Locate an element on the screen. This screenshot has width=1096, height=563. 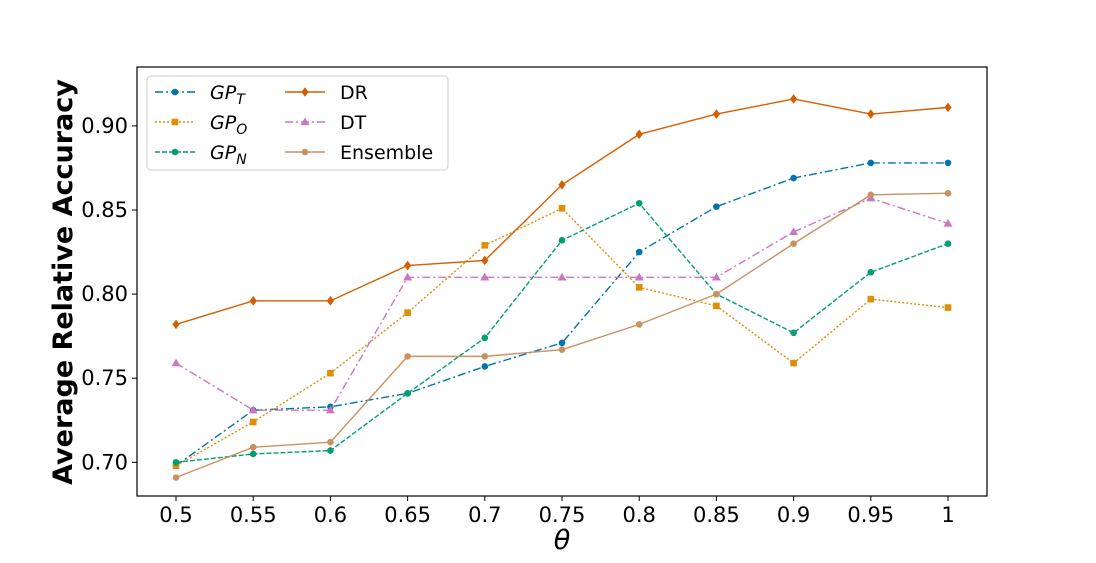
y-axis: 0.70 0.75 0.80 0.85 0.90 is located at coordinates (109, 294).